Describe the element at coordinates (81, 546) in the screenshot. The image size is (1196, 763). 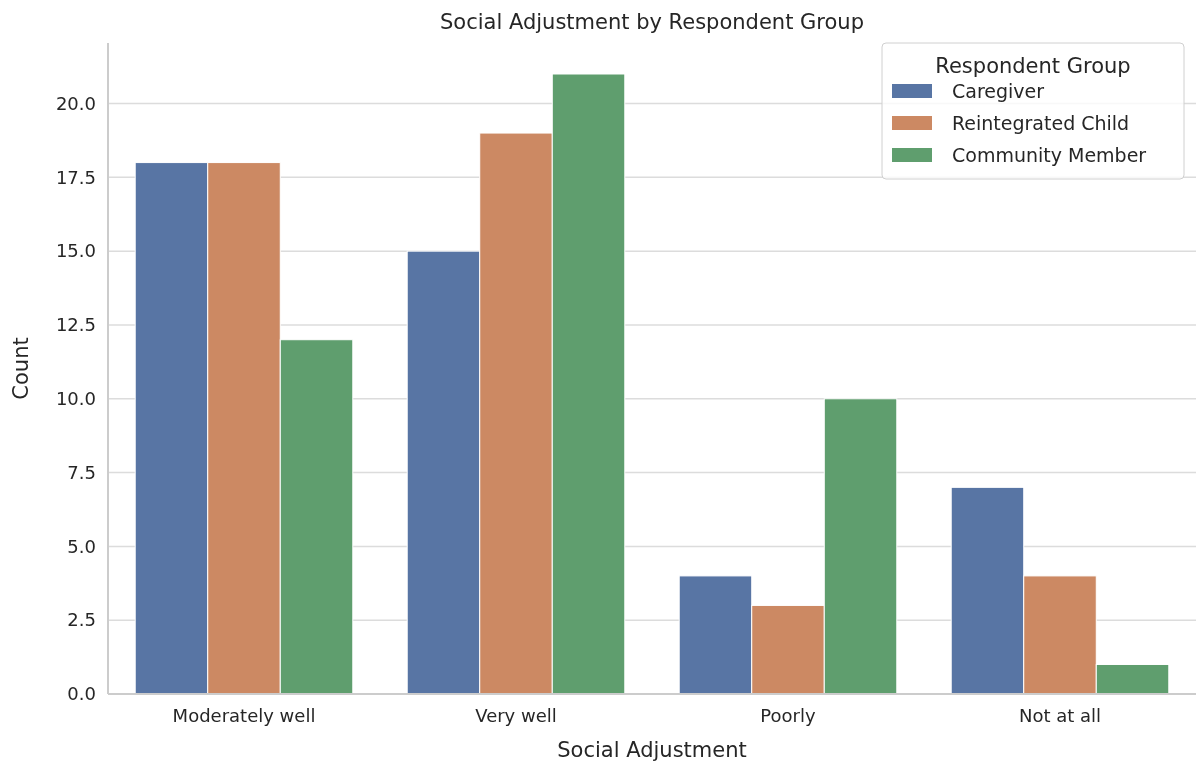
I see `y-tick-label: 5.0` at that location.